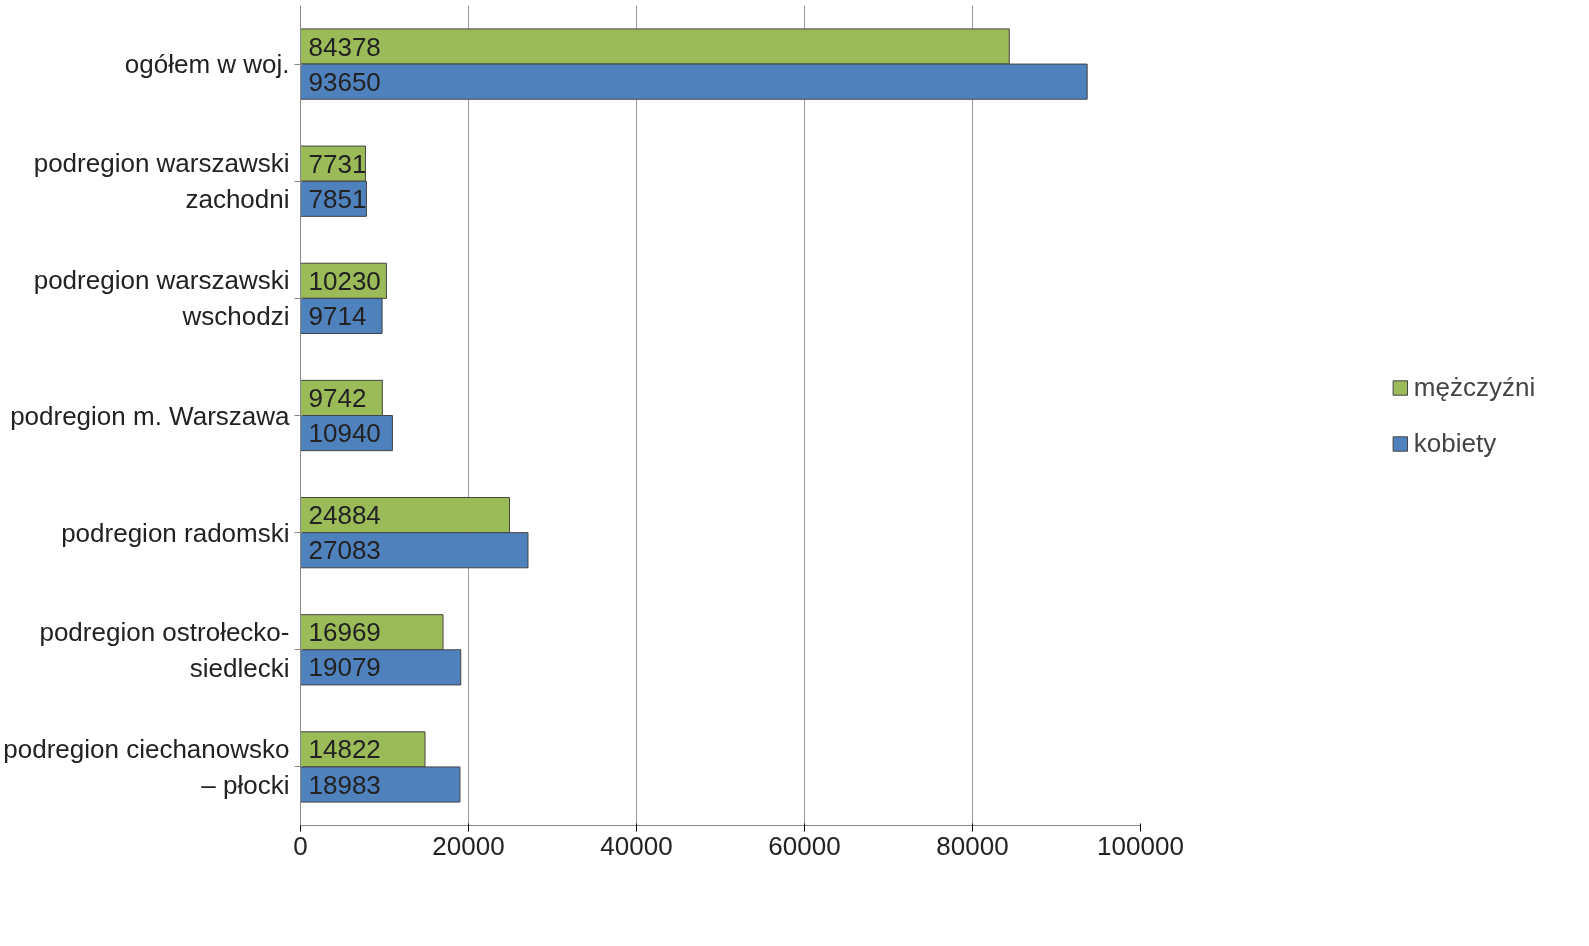 The height and width of the screenshot is (946, 1589). What do you see at coordinates (207, 64) in the screenshot?
I see `y-tick-label: ogółem w woj.` at bounding box center [207, 64].